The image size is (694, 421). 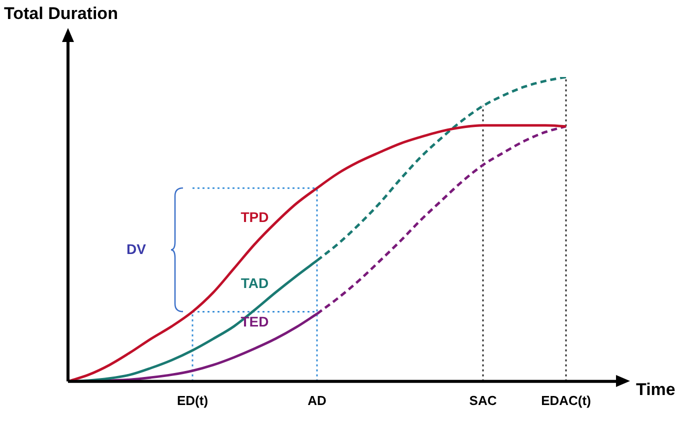 I want to click on x-tick-label: ED(t), so click(x=192, y=400).